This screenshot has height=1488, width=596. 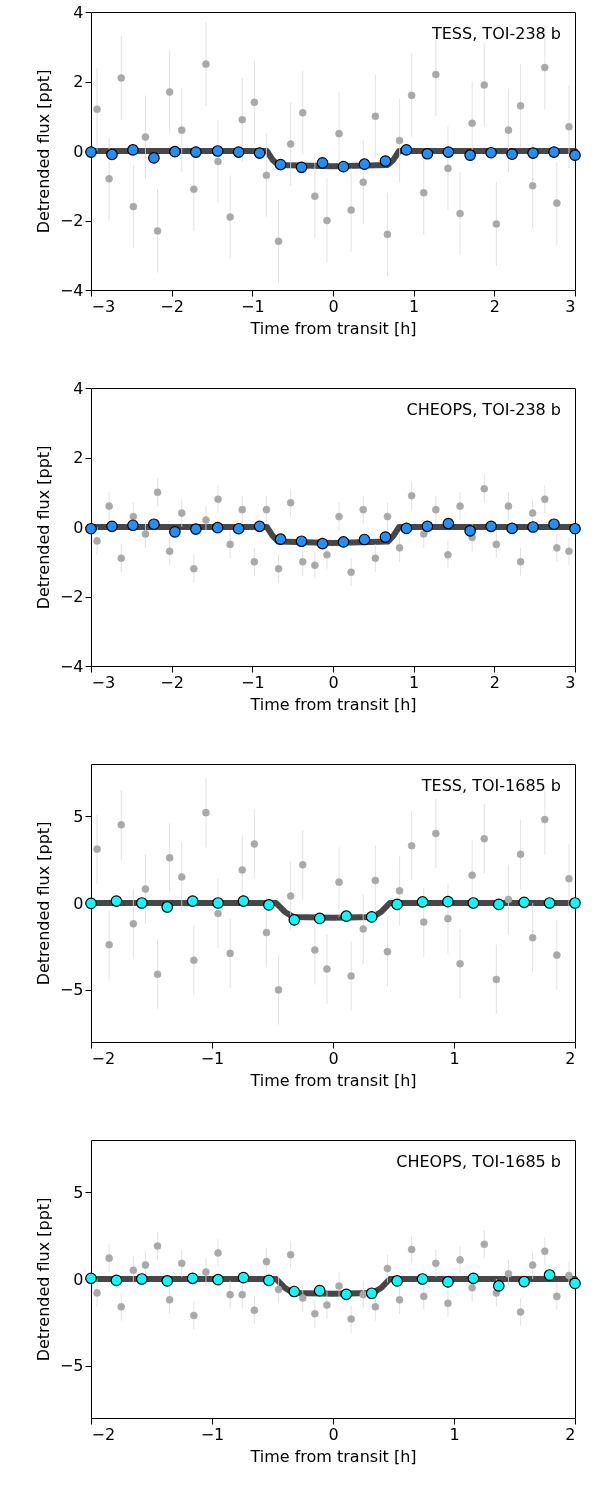 I want to click on x-tick-label: −3, so click(x=103, y=682).